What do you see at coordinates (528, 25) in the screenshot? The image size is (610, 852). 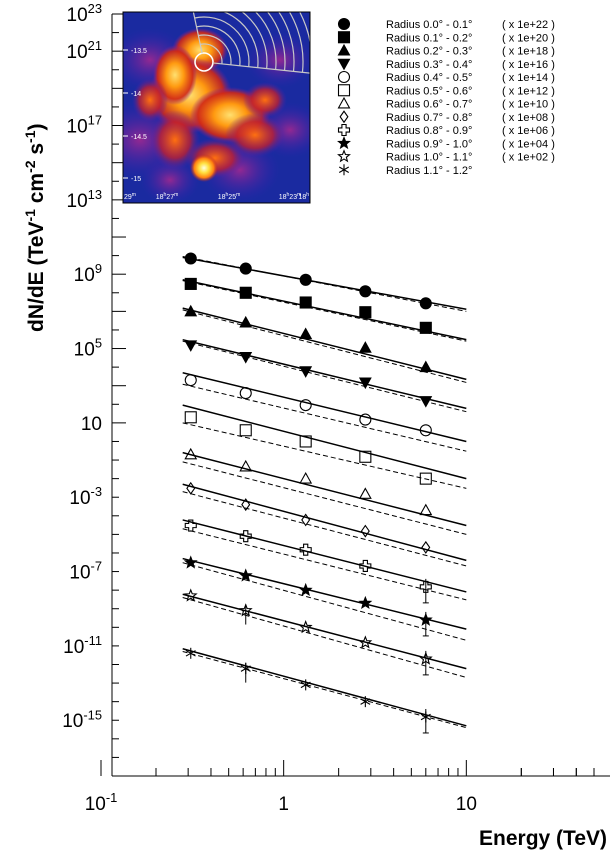 I see `legend-scale: ( x 1e+22 )` at bounding box center [528, 25].